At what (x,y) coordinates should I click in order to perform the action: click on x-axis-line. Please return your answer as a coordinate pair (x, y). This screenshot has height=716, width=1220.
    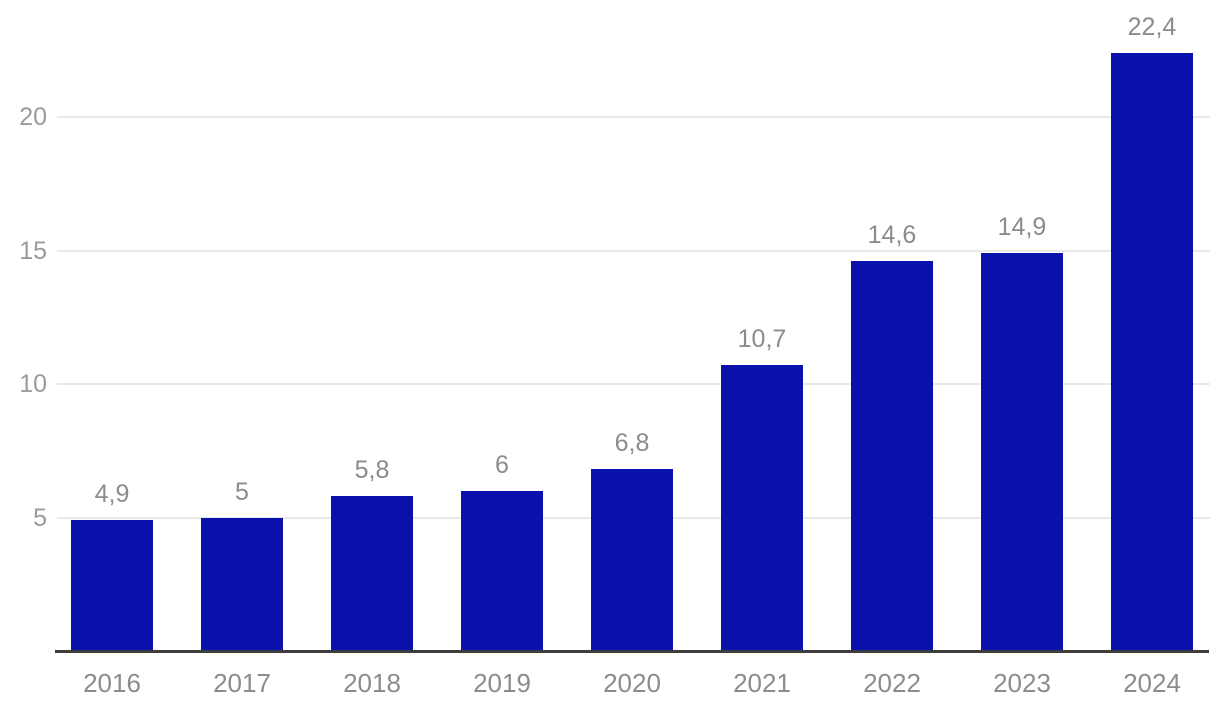
    Looking at the image, I should click on (632, 651).